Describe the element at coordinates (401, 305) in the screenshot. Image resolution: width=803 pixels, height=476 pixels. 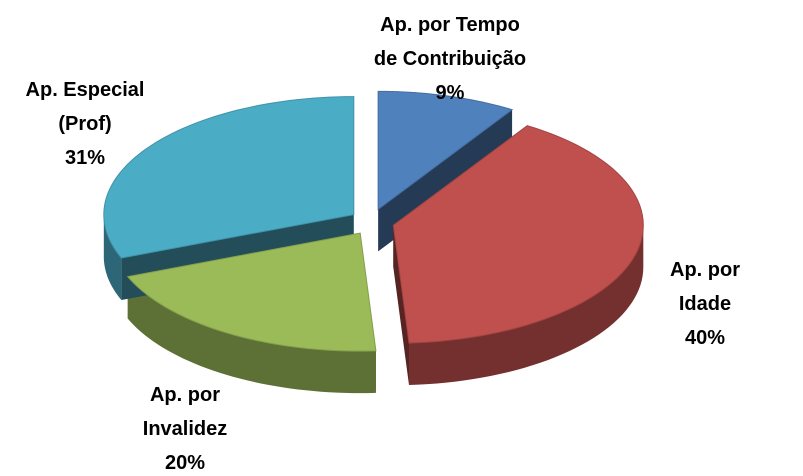
I see `slice-cut-face` at that location.